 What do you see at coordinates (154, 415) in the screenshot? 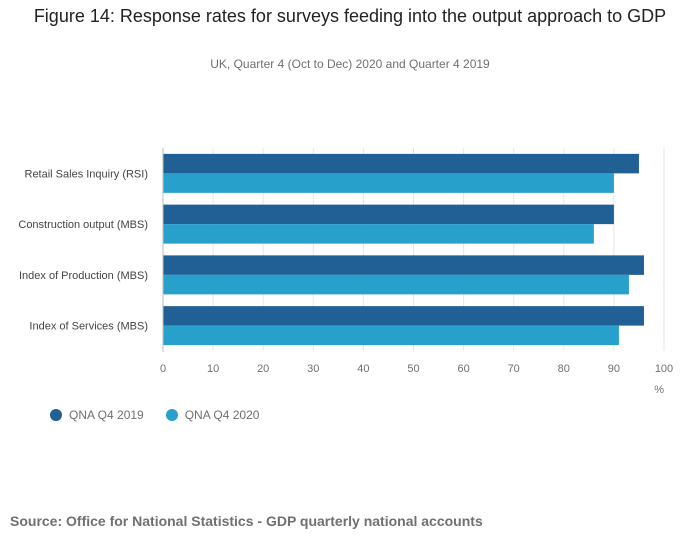
I see `legend: QNA Q4 2019 QNA Q4 2020` at bounding box center [154, 415].